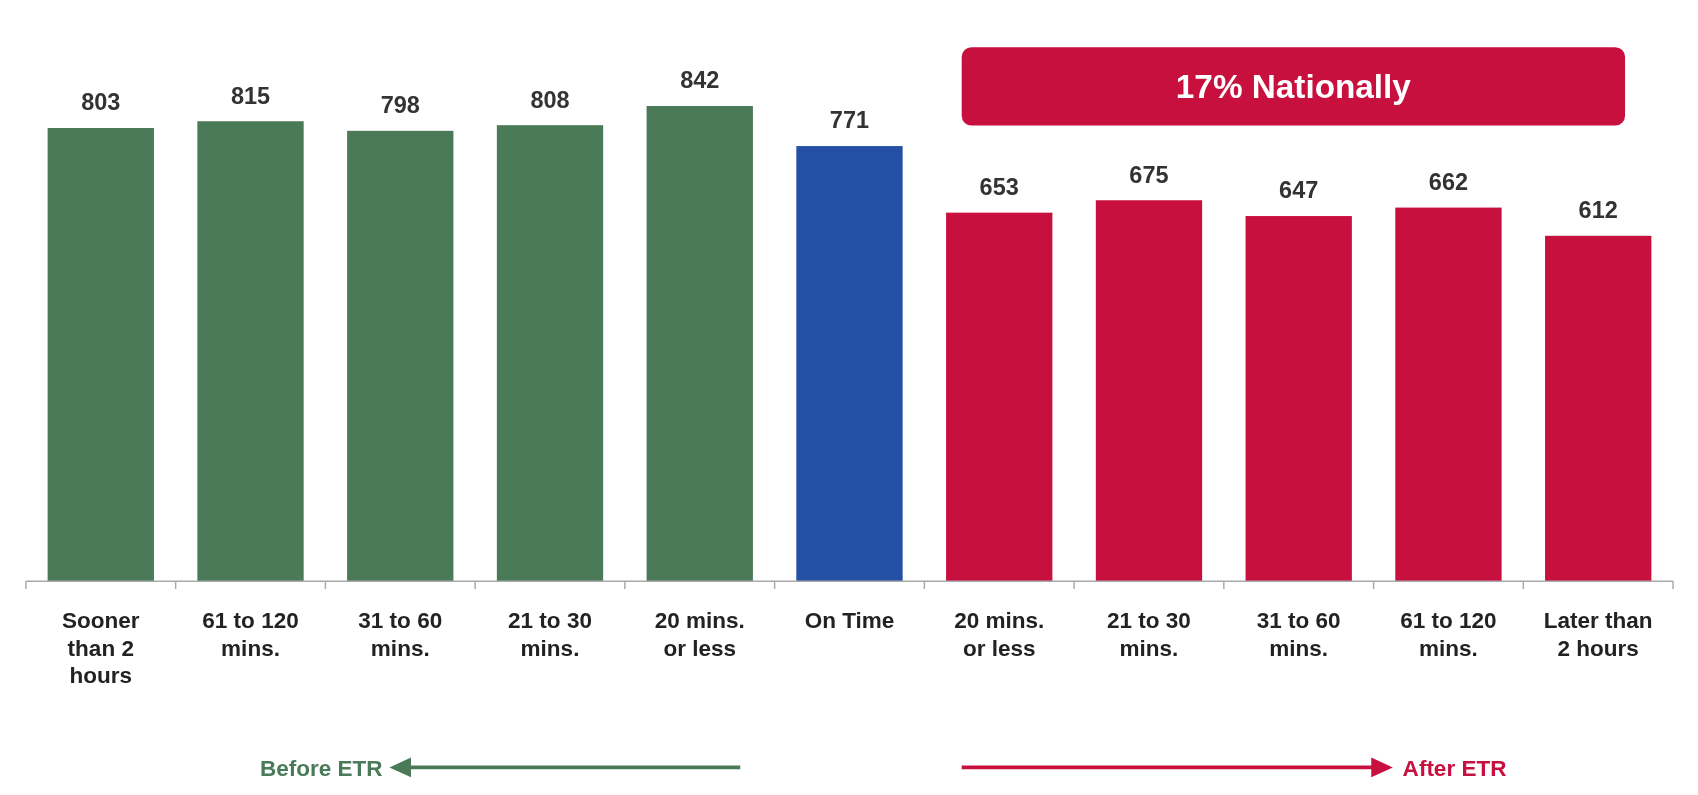 The height and width of the screenshot is (795, 1698). I want to click on data-label: 653, so click(999, 187).